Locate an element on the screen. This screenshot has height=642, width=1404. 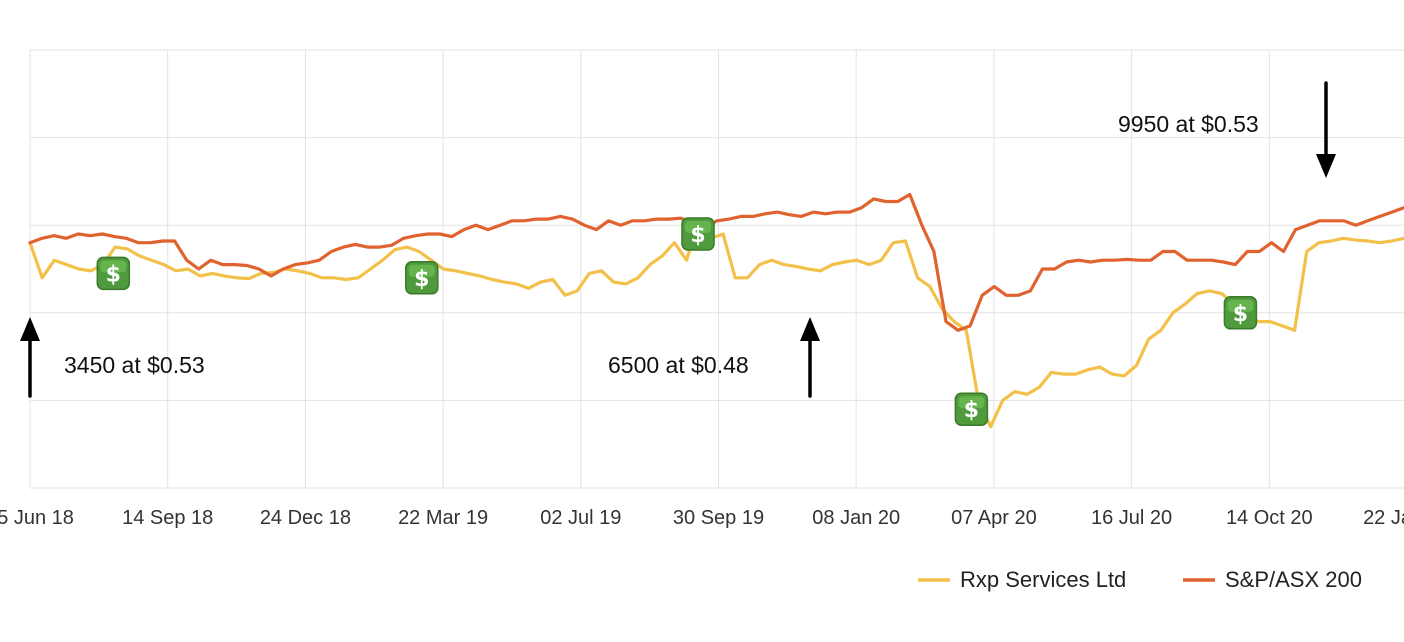
legend: Rxp Services Ltd S&P/ASX 200 is located at coordinates (1140, 579).